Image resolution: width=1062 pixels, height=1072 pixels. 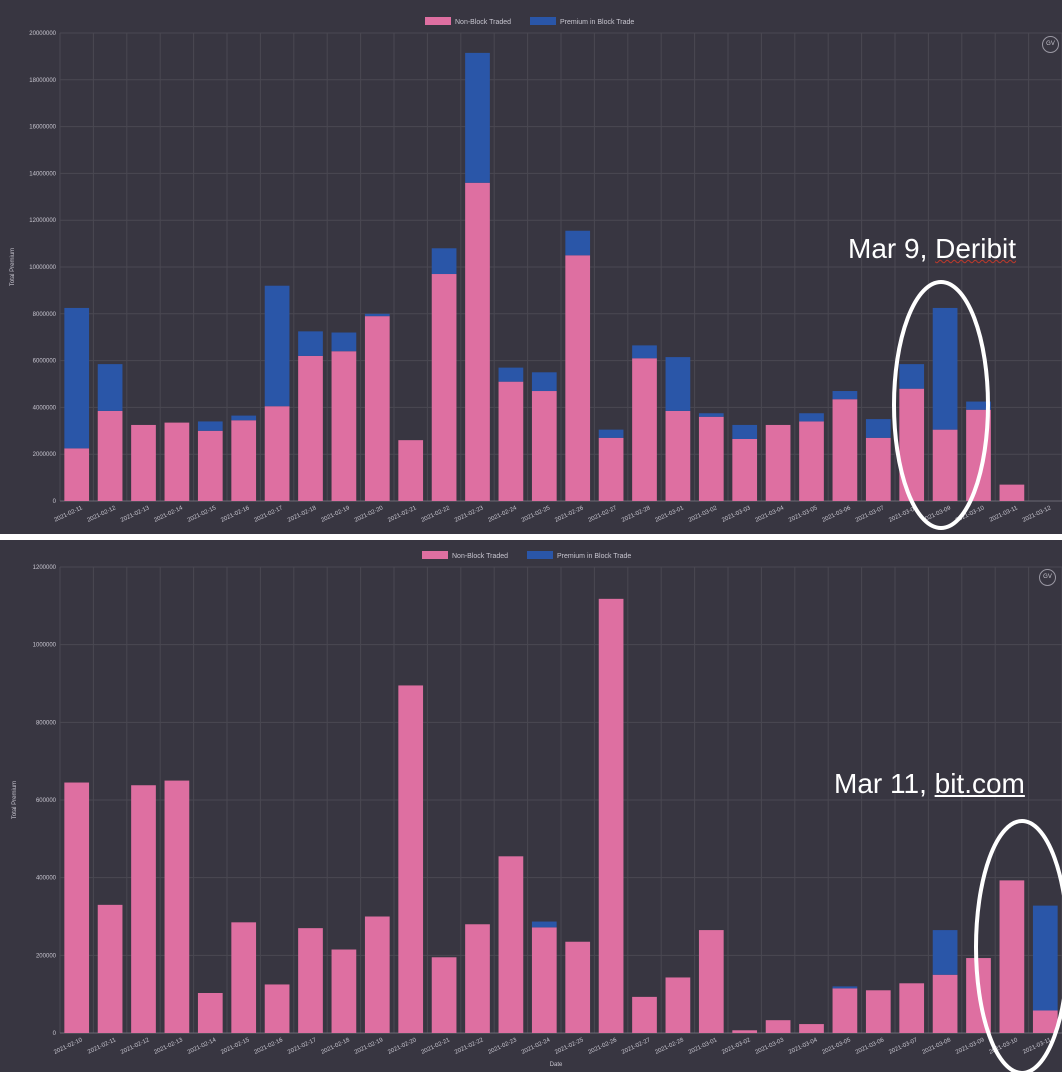 What do you see at coordinates (45, 408) in the screenshot?
I see `y-tick-label: 4000000` at bounding box center [45, 408].